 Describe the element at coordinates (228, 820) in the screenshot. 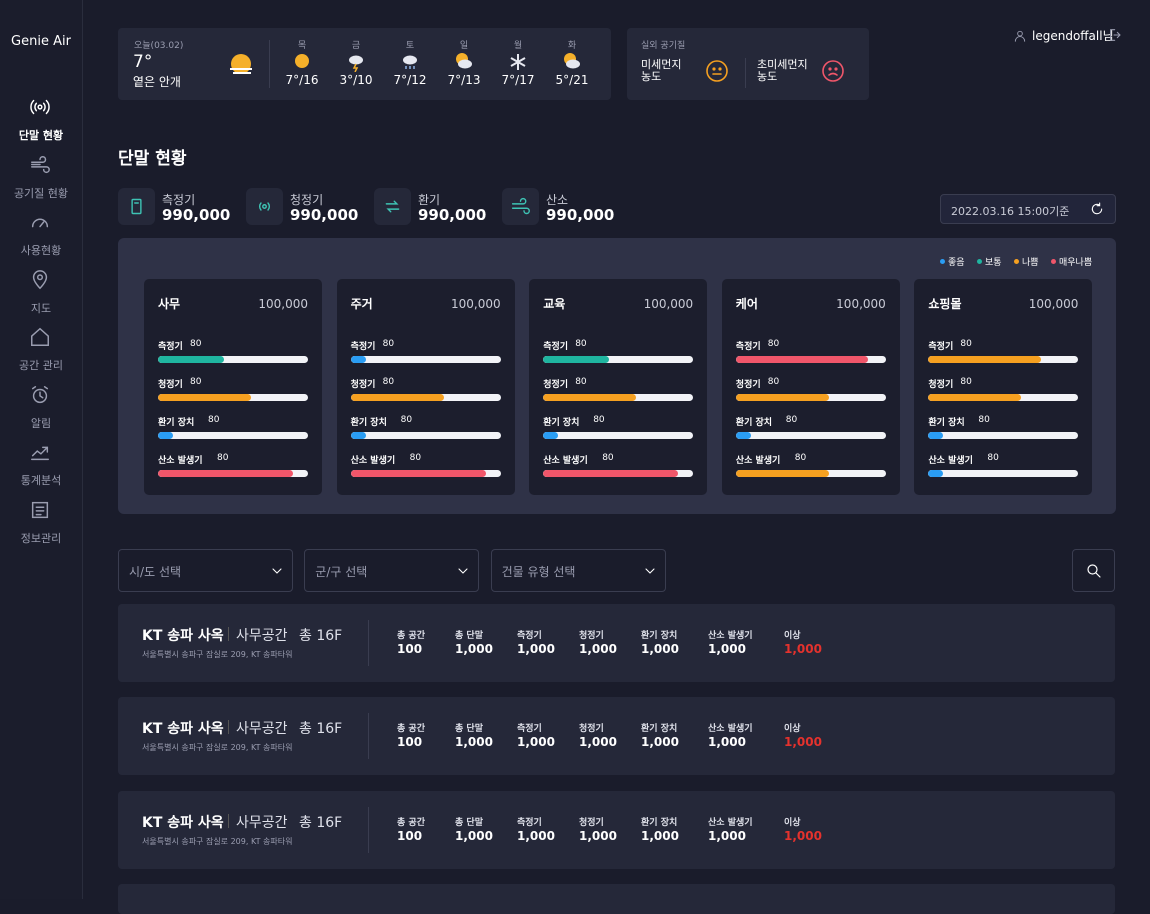

I see `title-divider` at that location.